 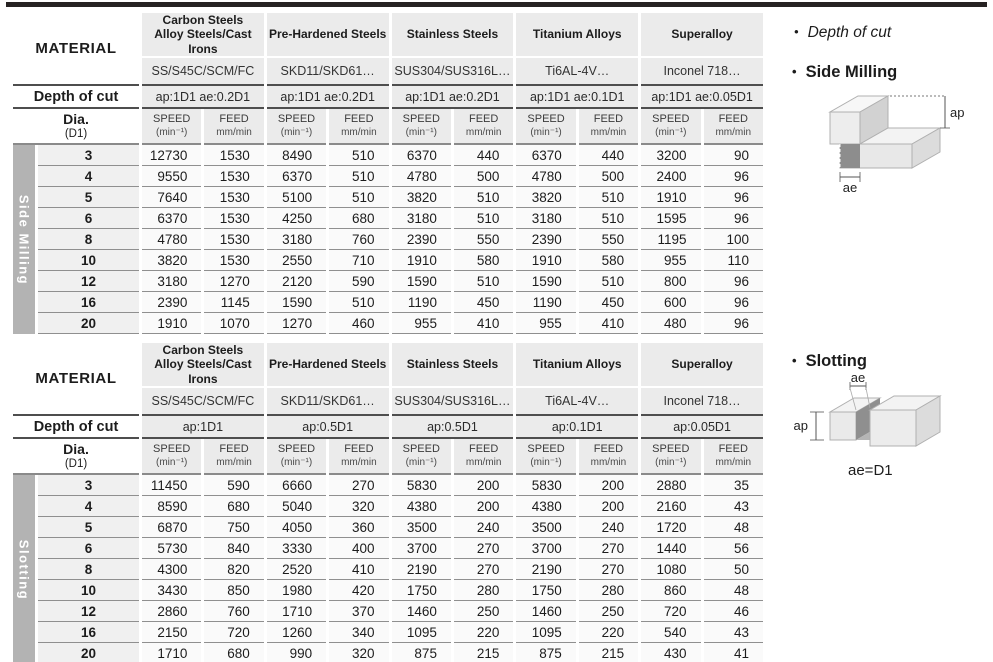 What do you see at coordinates (849, 32) in the screenshot?
I see `depth-of-cut-heading-label: Depth of cut` at bounding box center [849, 32].